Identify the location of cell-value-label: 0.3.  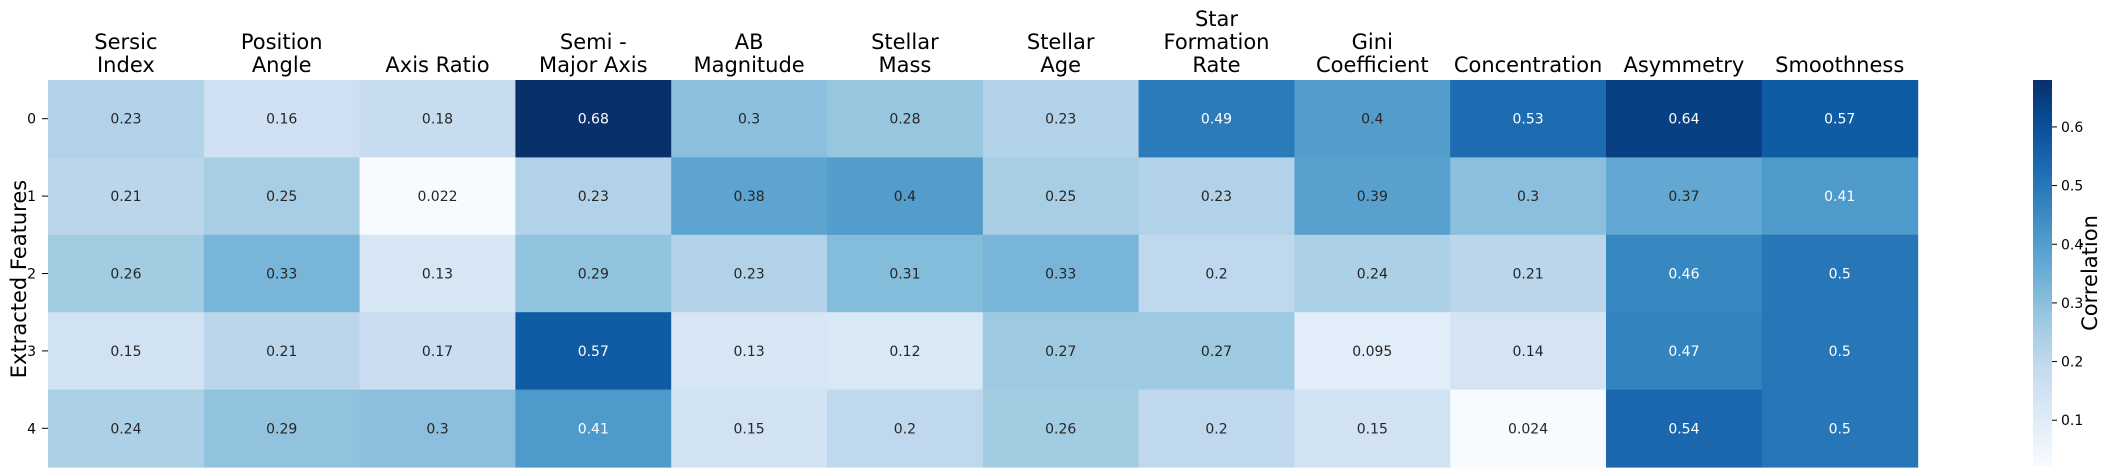
(749, 120).